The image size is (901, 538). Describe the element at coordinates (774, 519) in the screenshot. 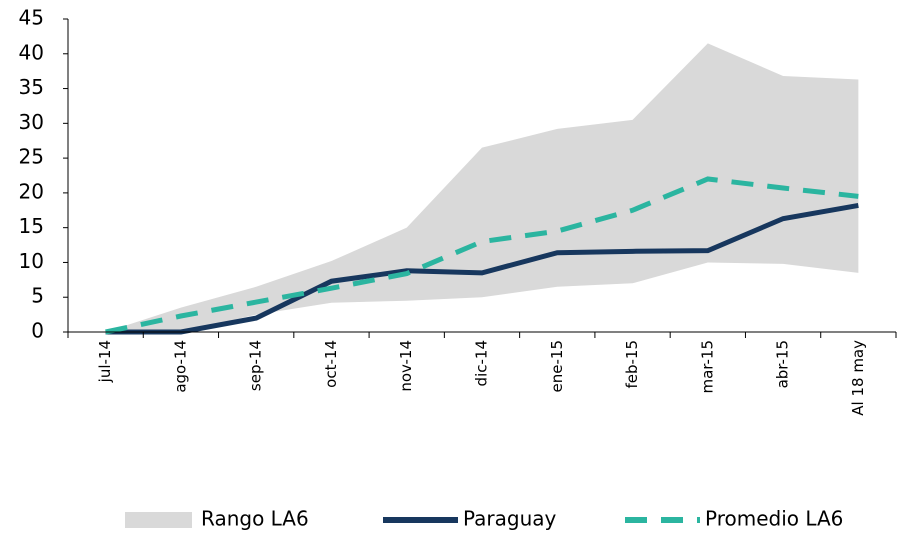

I see `legend-label: Promedio LA6` at that location.